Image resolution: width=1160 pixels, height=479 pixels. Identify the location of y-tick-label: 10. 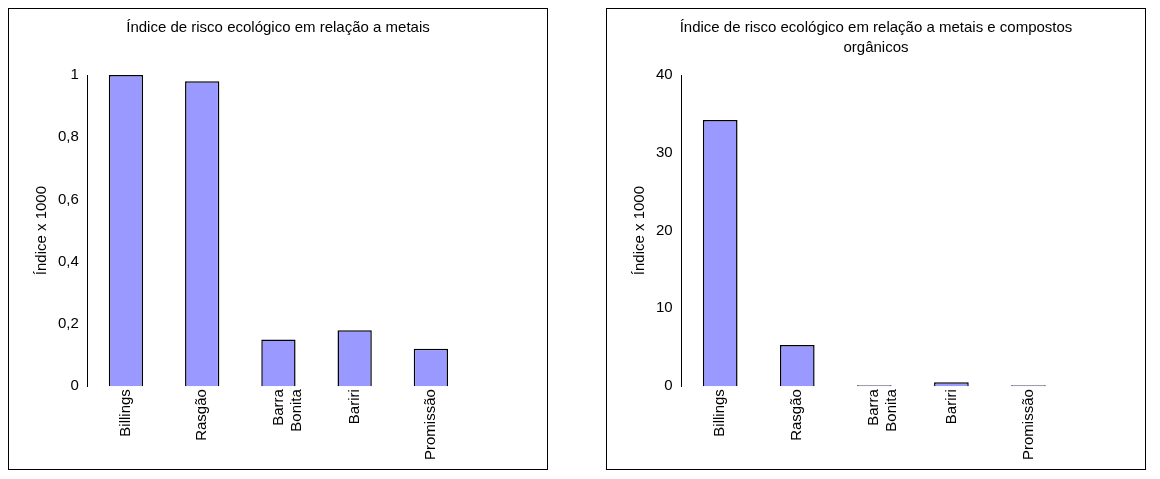
(664, 307).